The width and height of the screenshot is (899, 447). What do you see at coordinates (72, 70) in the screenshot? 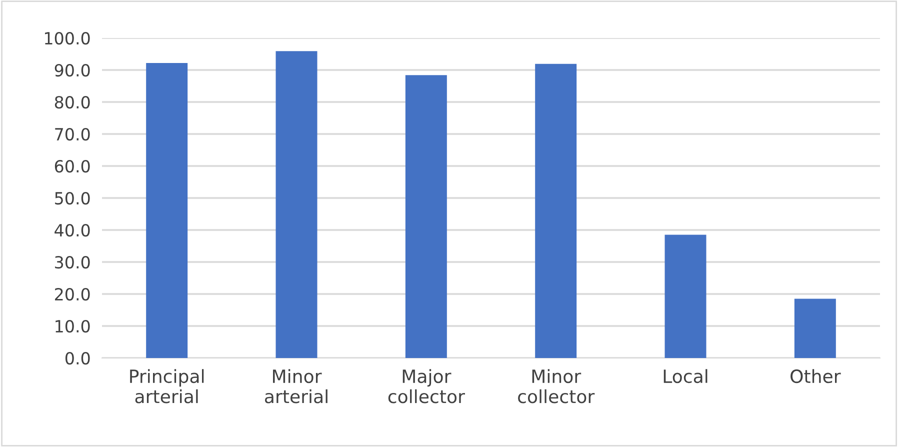
I see `y-tick-label: 90.0` at bounding box center [72, 70].